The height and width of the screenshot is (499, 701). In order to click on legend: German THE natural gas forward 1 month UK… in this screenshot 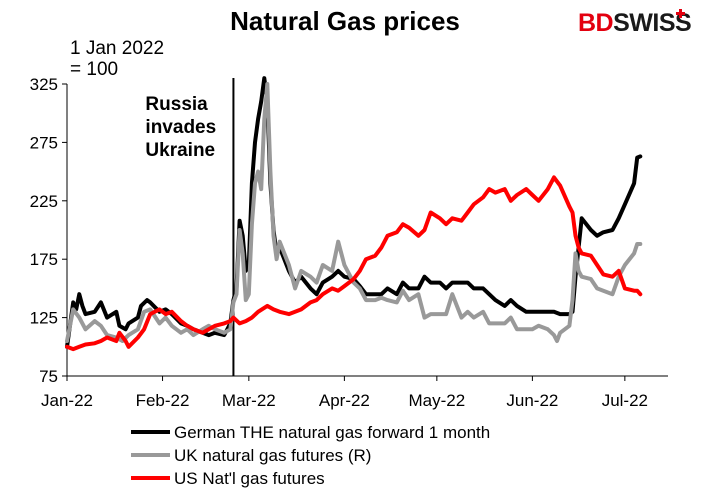, I will do `click(310, 455)`.